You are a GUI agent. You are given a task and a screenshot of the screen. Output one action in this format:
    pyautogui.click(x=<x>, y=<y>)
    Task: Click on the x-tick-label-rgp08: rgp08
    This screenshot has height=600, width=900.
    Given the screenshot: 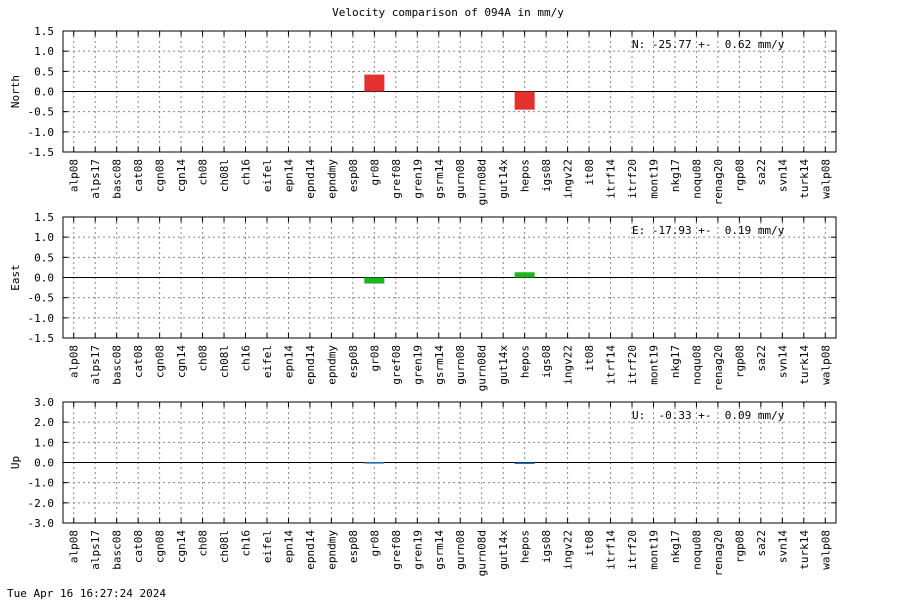 What is the action you would take?
    pyautogui.click(x=739, y=546)
    